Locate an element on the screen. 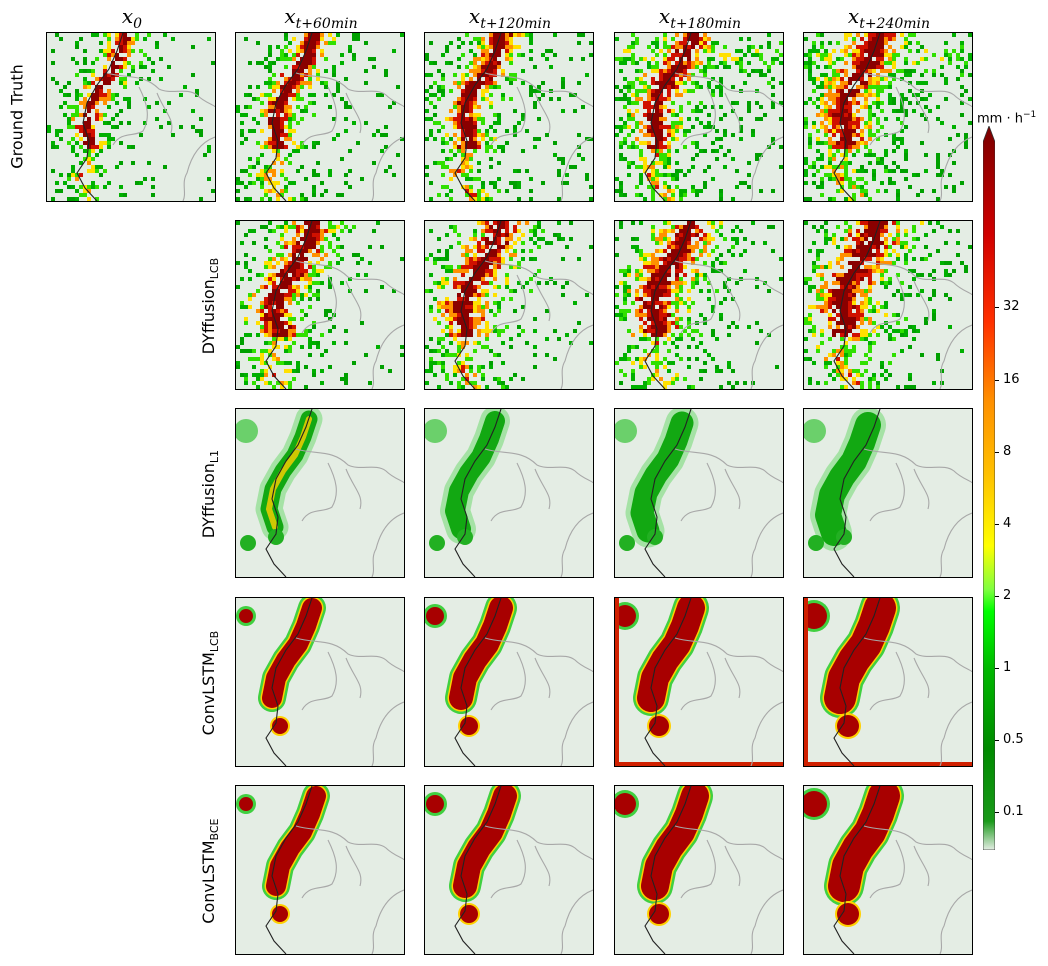  heatmap-panel-r4-c3 is located at coordinates (699, 870).